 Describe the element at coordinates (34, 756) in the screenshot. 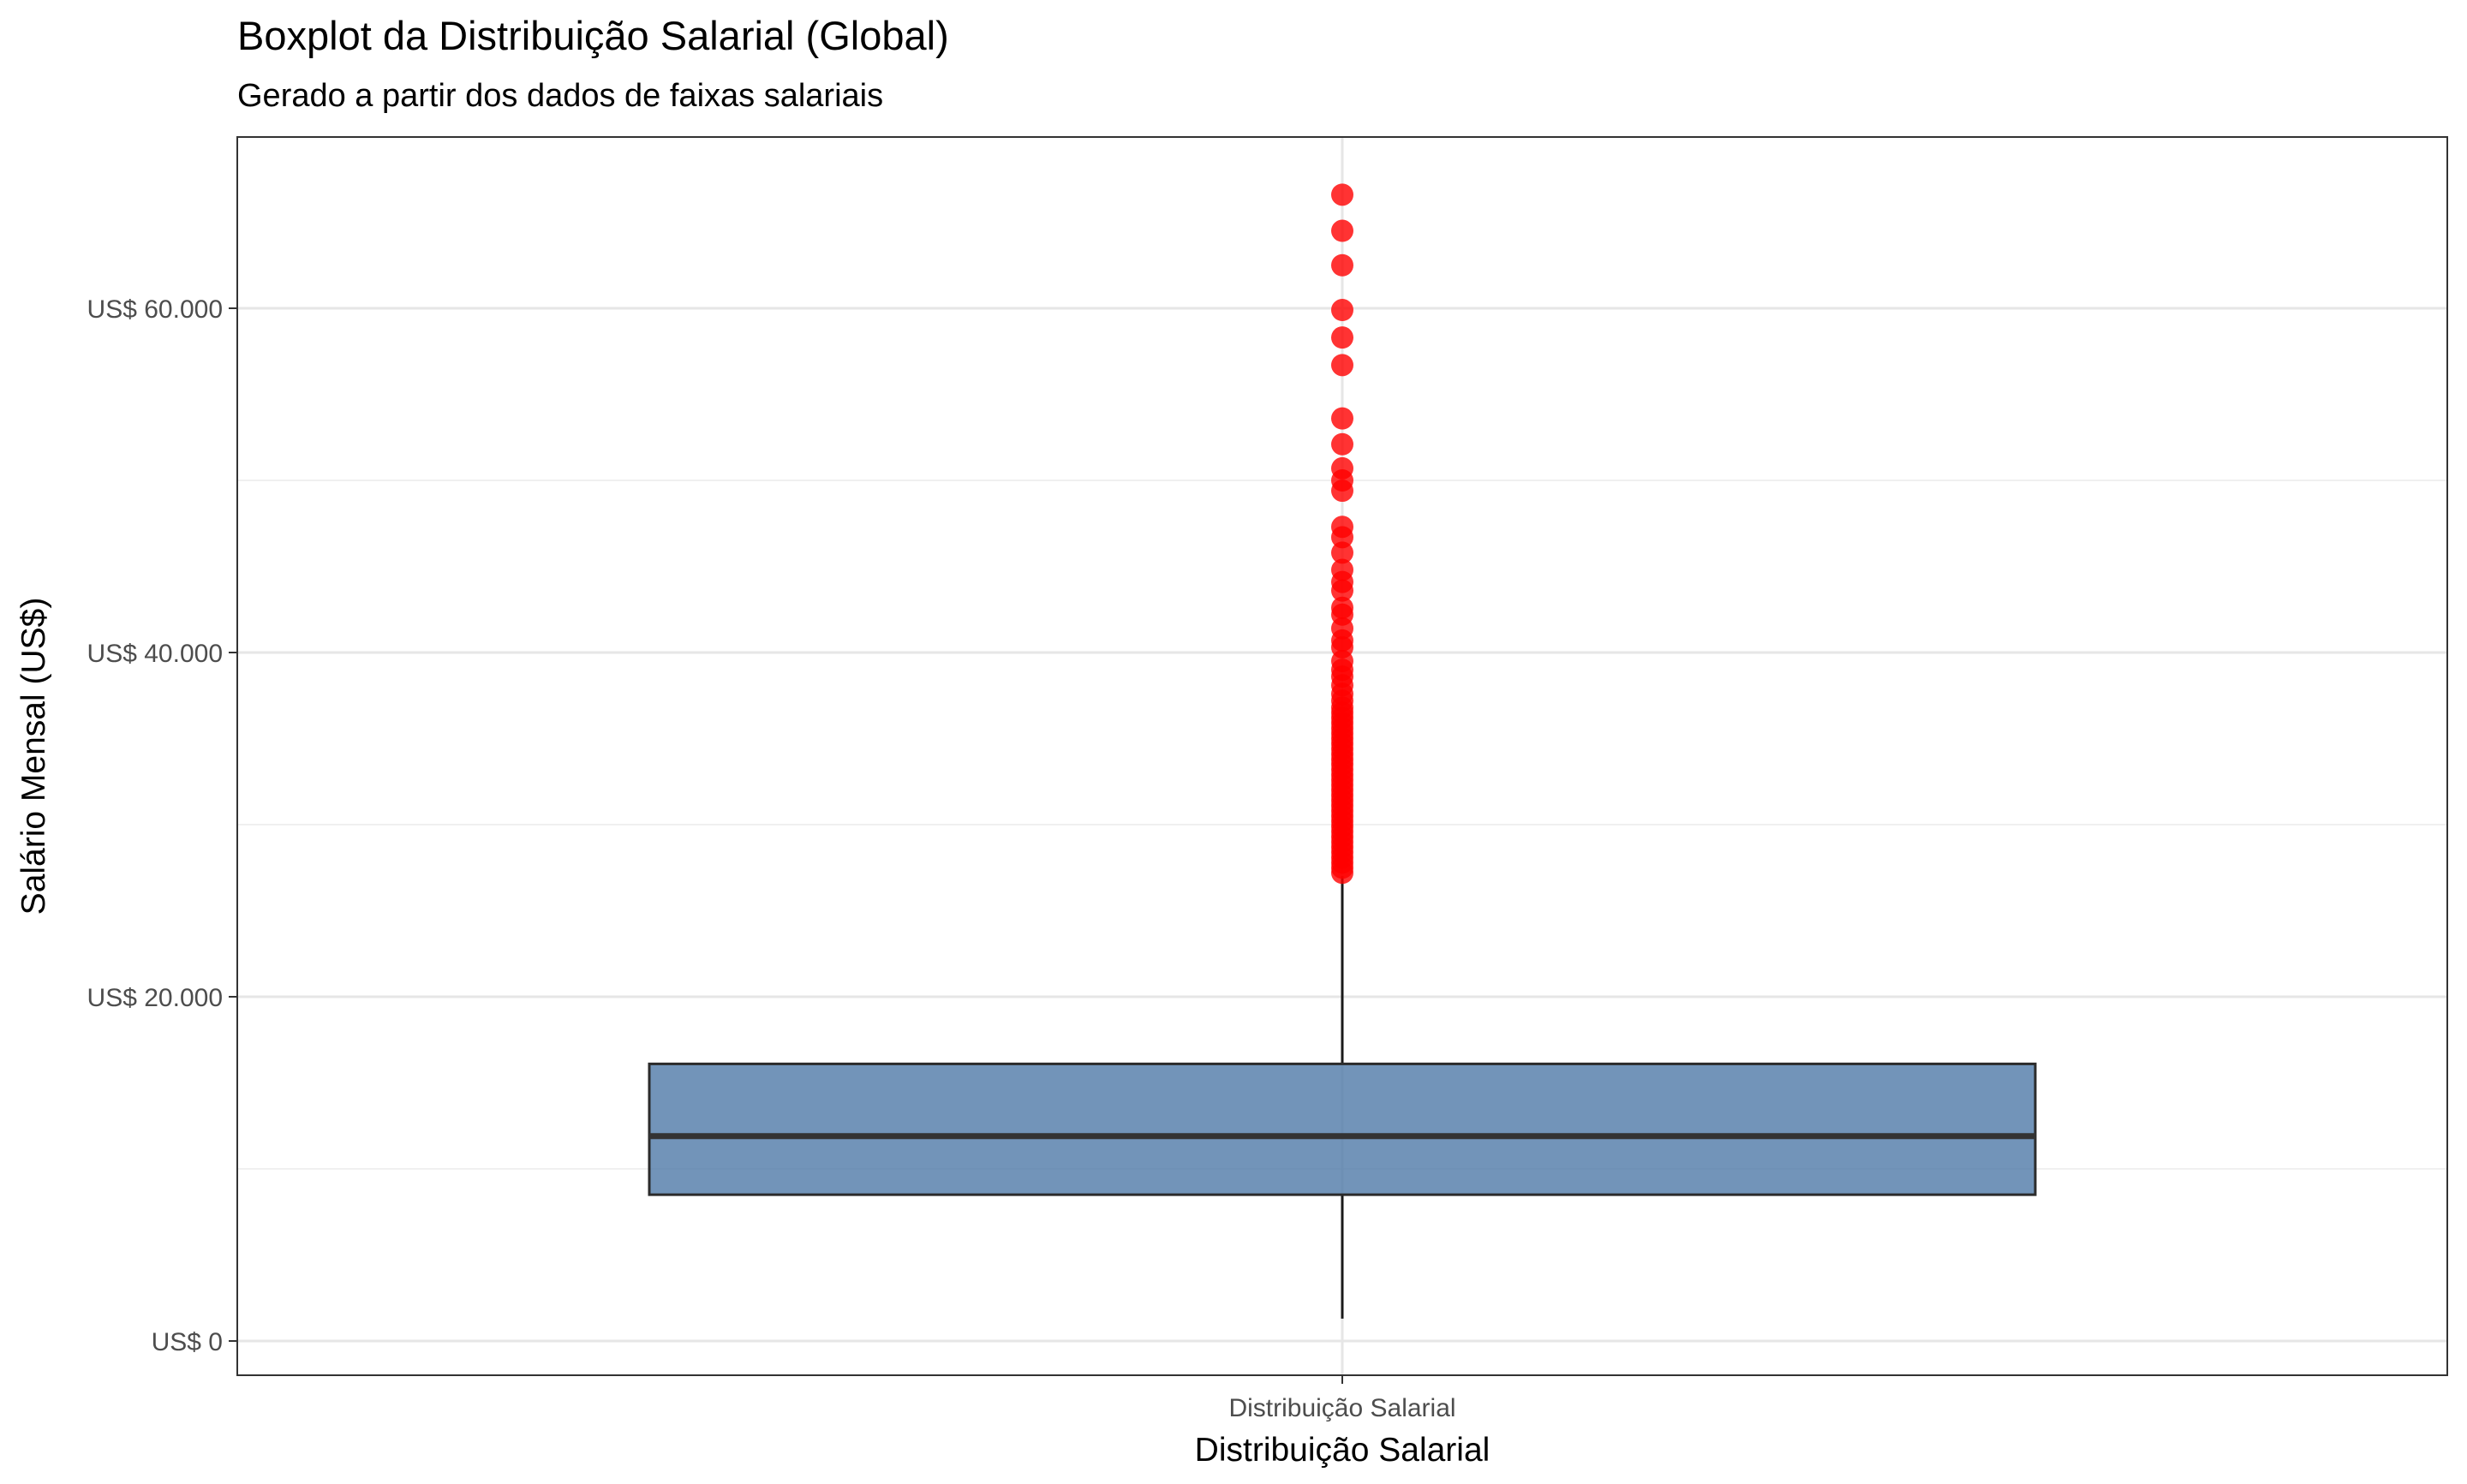

I see `y-axis-title: Salário Mensal (US$)` at that location.